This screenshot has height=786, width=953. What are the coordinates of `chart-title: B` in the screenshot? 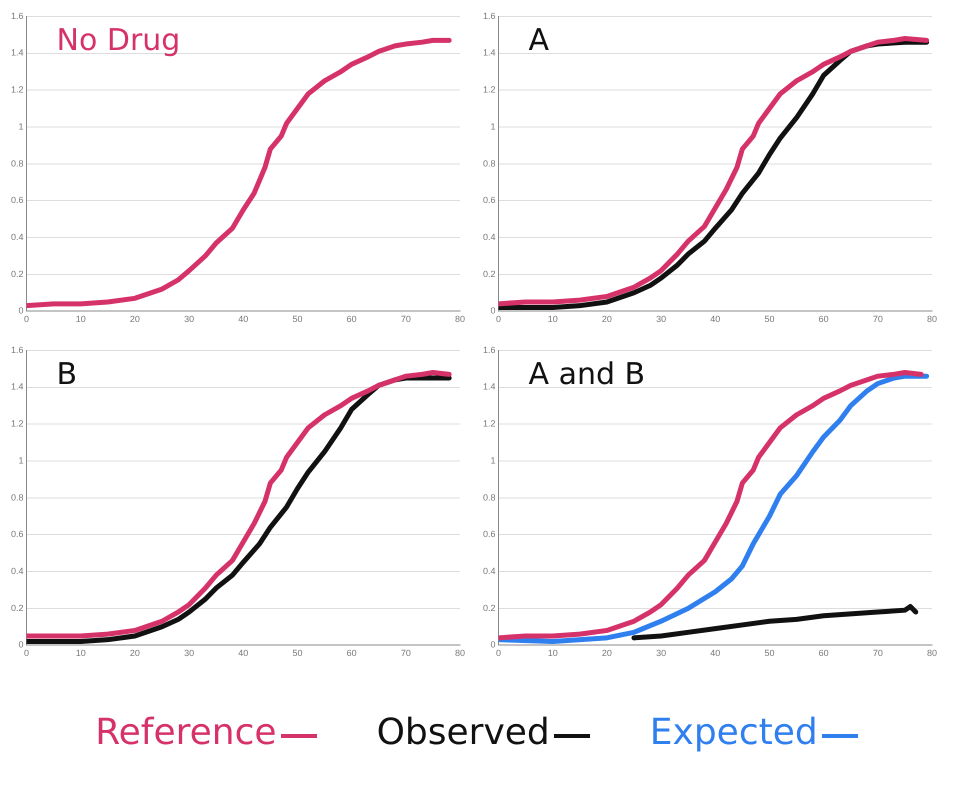 It's located at (67, 374).